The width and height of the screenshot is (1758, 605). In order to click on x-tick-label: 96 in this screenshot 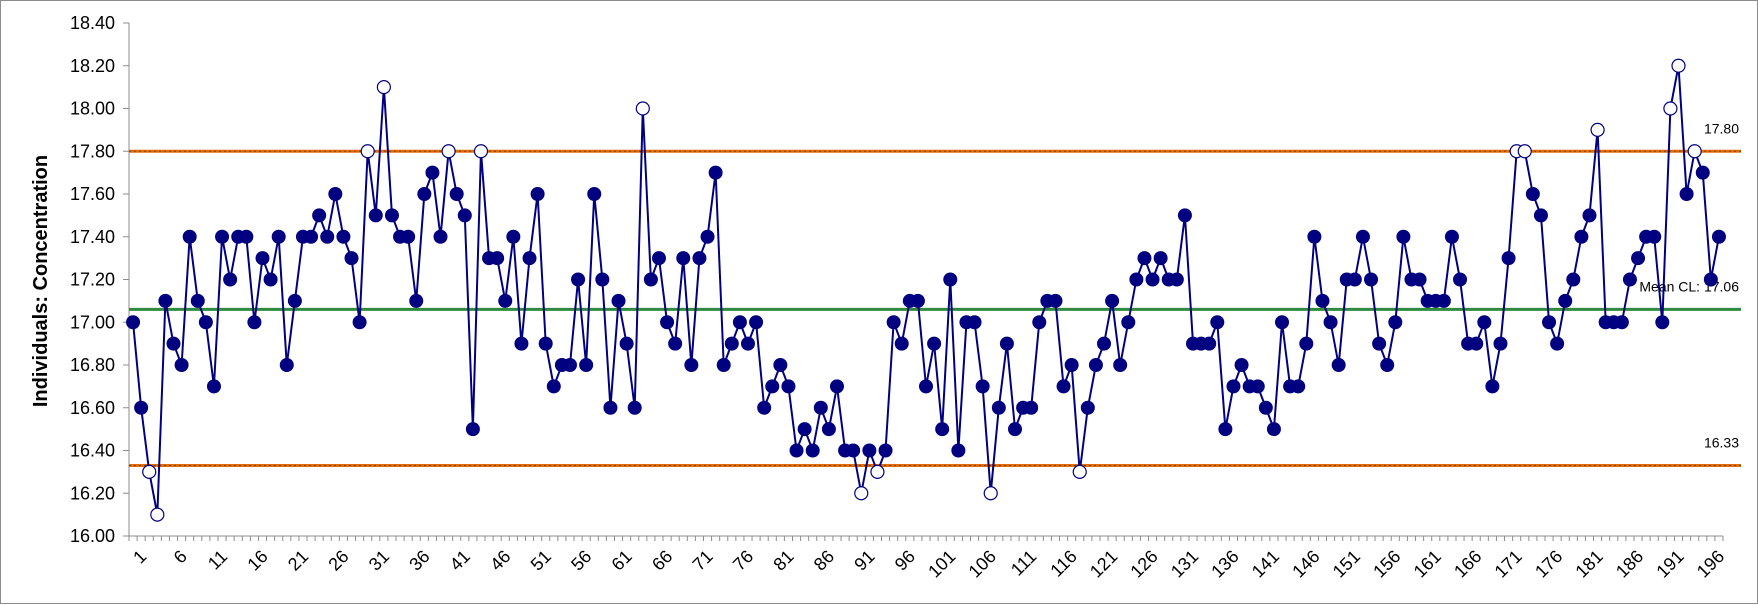, I will do `click(905, 560)`.